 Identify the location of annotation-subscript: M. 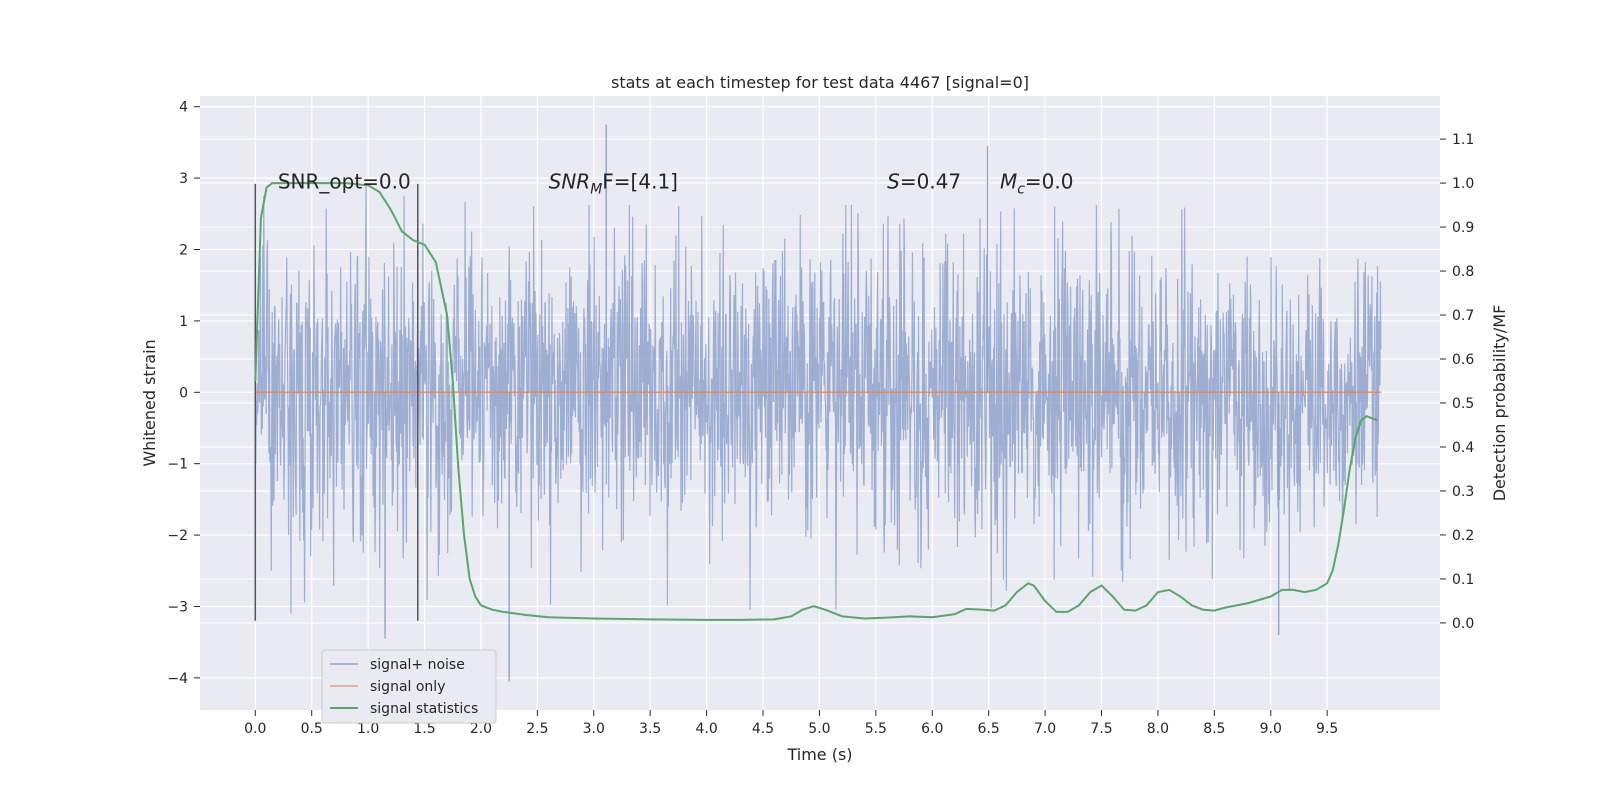
(596, 190).